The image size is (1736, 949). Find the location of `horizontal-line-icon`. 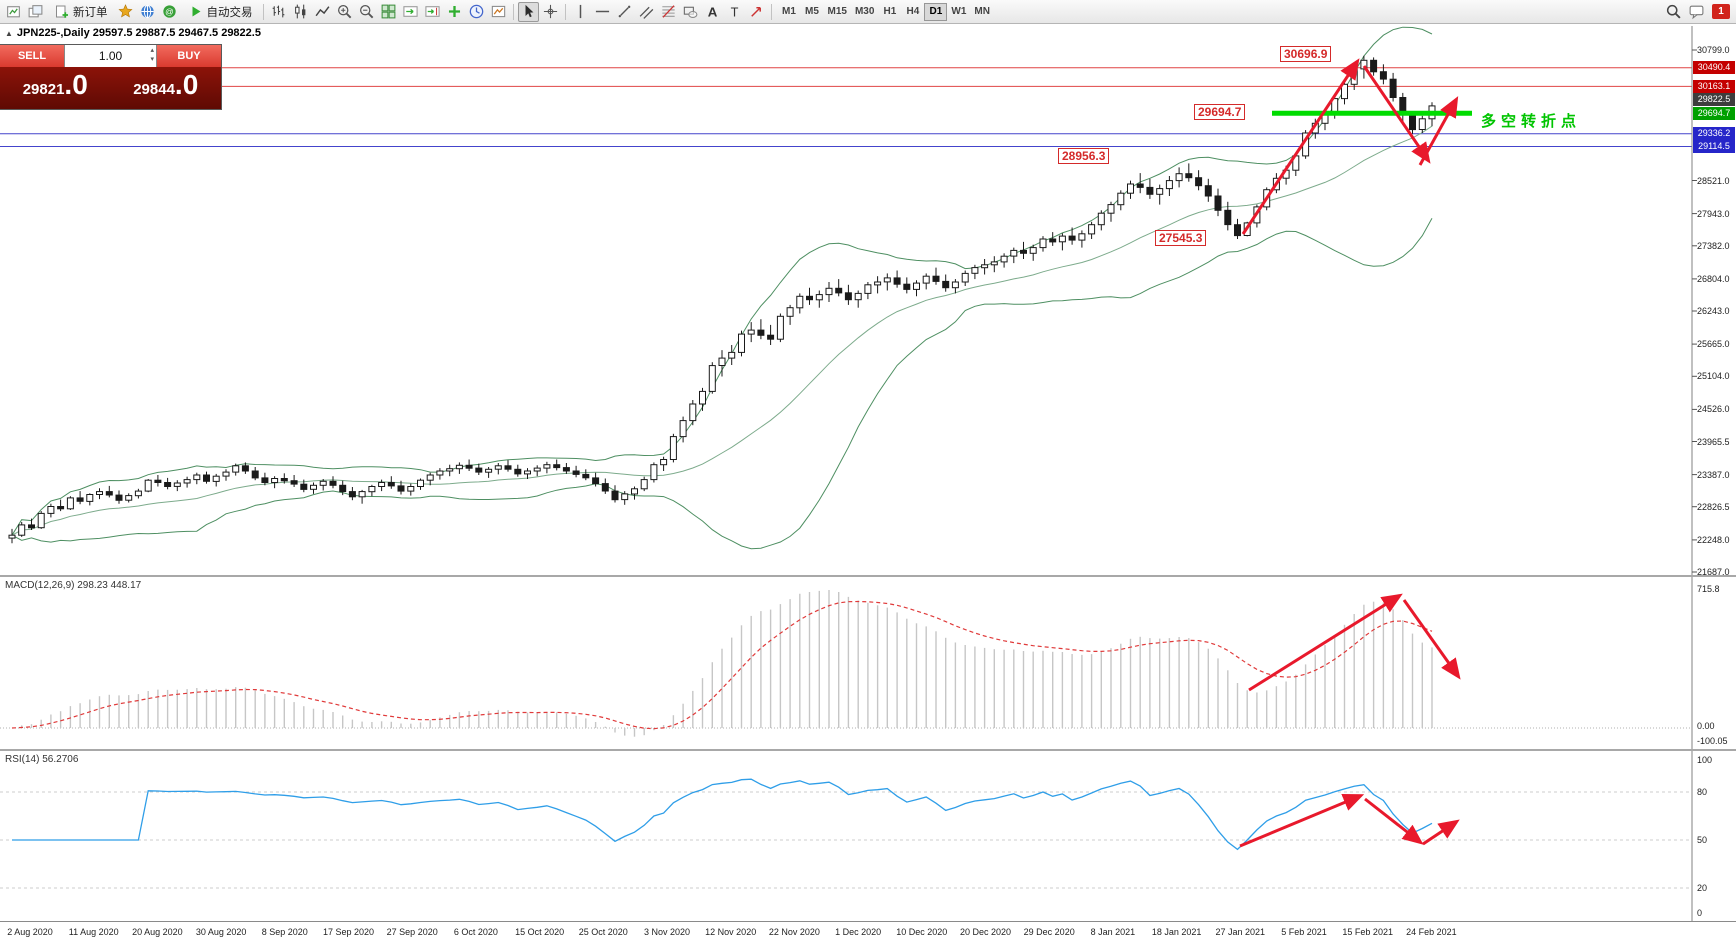

horizontal-line-icon is located at coordinates (602, 12).